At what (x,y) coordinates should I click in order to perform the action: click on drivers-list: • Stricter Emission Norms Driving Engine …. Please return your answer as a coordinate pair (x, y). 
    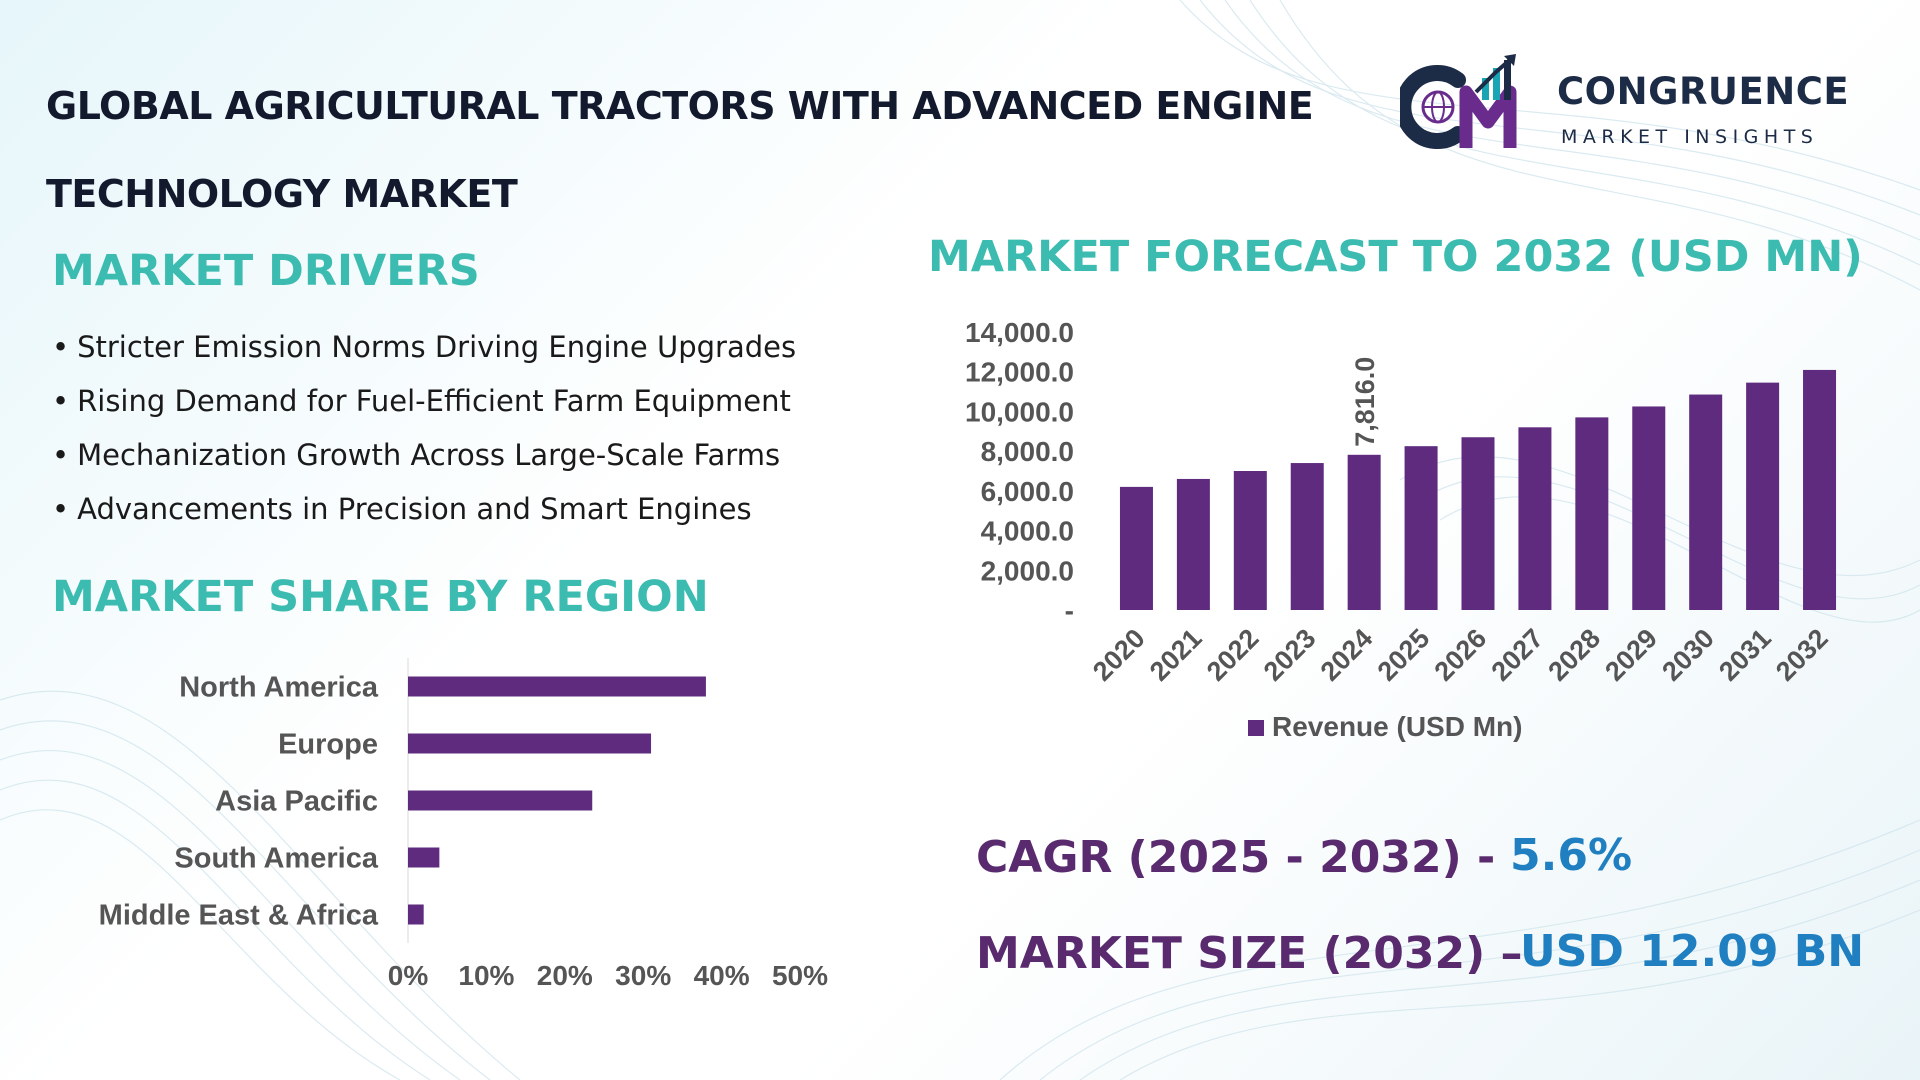
    Looking at the image, I should click on (424, 428).